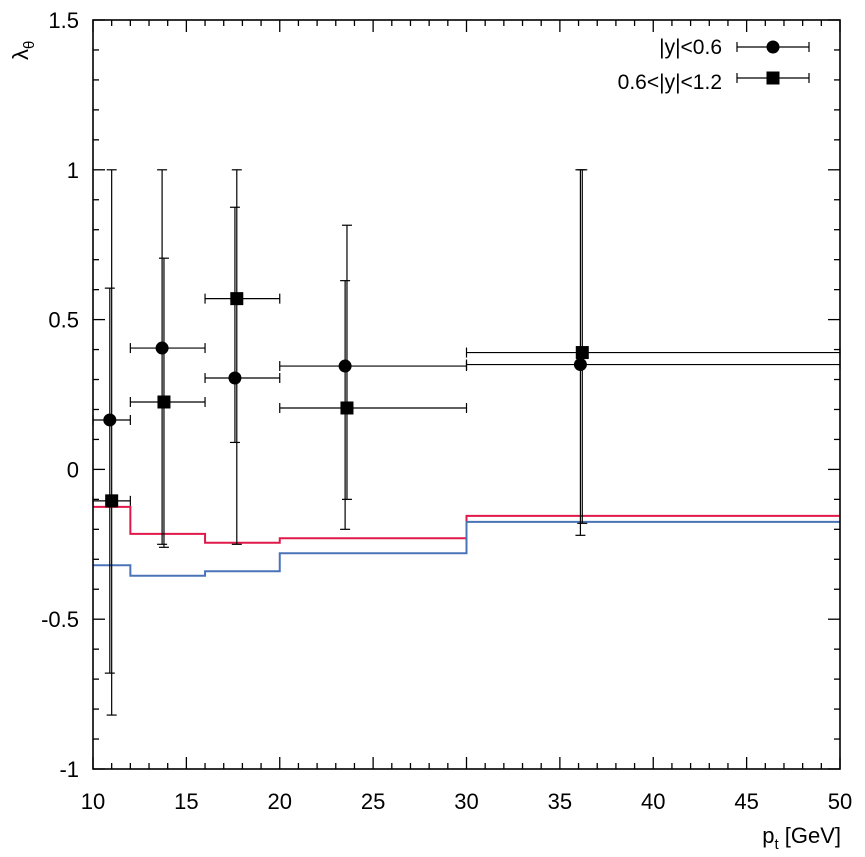 This screenshot has height=857, width=865. I want to click on legend-label-series-1: |y|<0.6, so click(690, 47).